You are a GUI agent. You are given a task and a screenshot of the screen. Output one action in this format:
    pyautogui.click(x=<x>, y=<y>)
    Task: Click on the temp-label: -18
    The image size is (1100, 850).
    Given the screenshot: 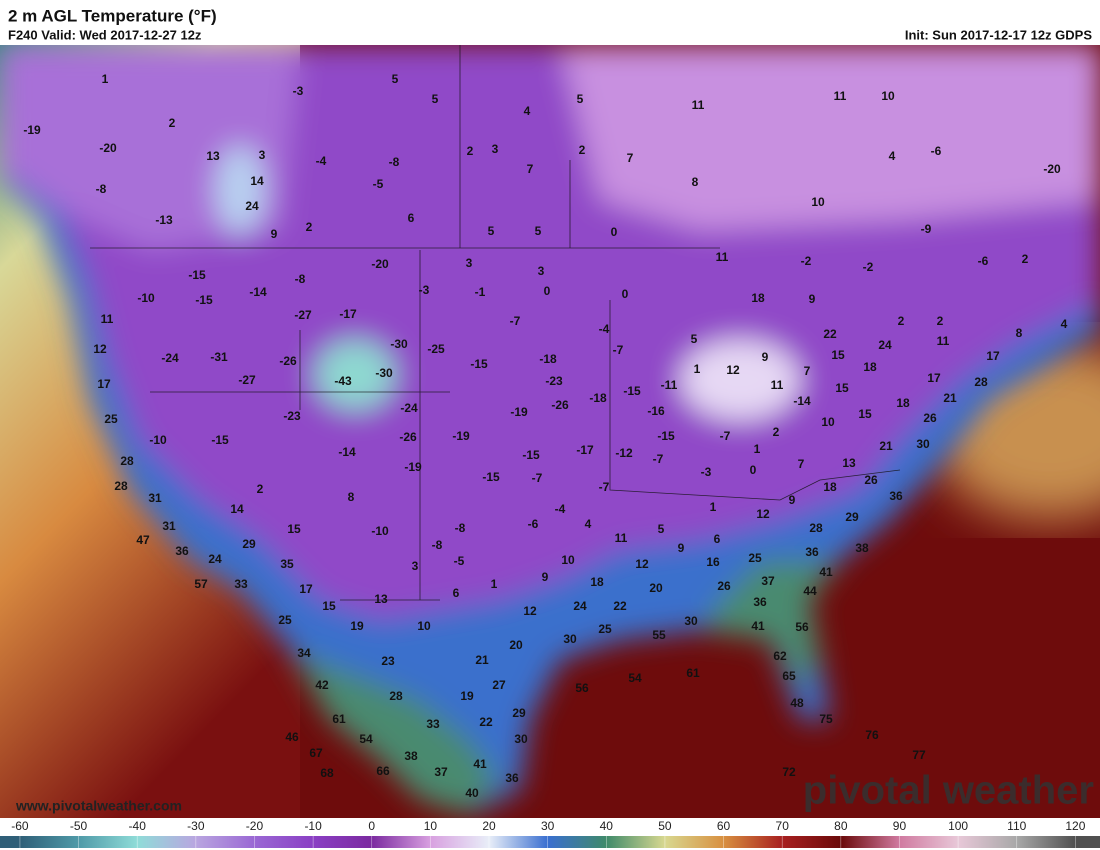 What is the action you would take?
    pyautogui.click(x=548, y=359)
    